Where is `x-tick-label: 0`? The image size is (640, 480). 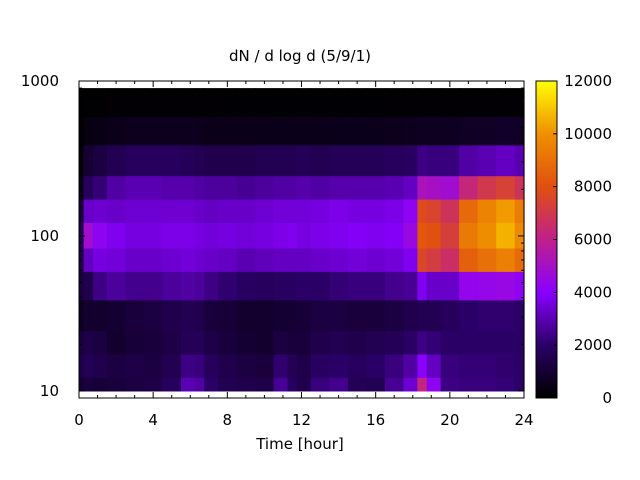 x-tick-label: 0 is located at coordinates (79, 420).